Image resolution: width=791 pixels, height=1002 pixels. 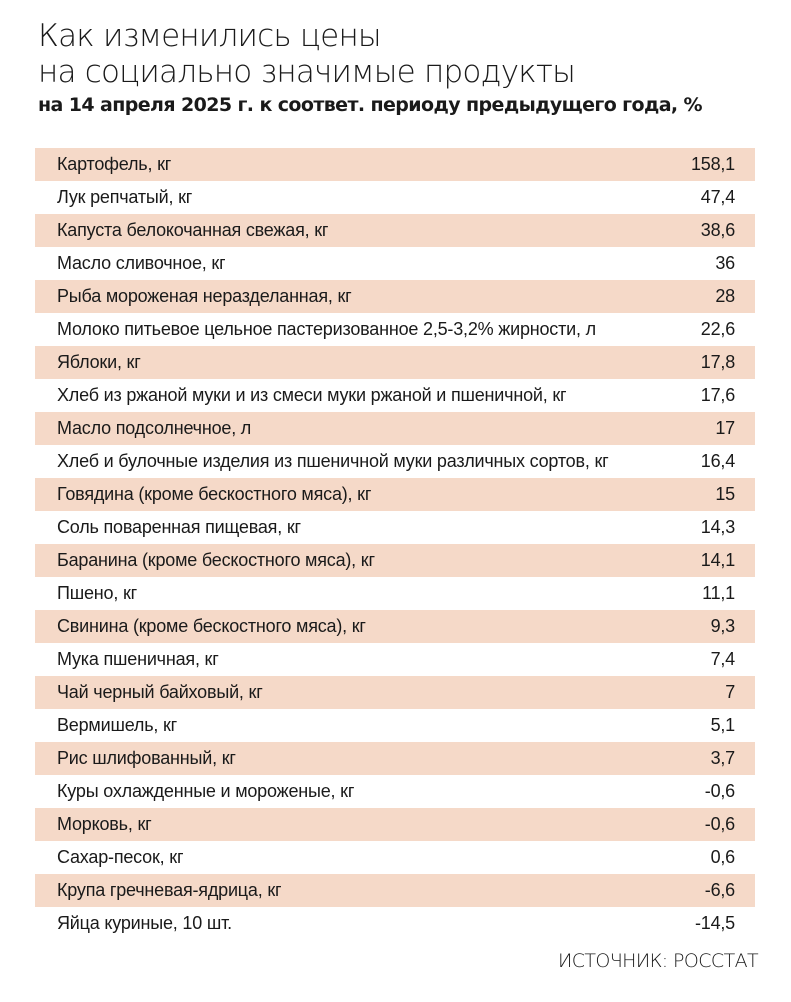 What do you see at coordinates (723, 659) in the screenshot?
I see `row-value: 7,4` at bounding box center [723, 659].